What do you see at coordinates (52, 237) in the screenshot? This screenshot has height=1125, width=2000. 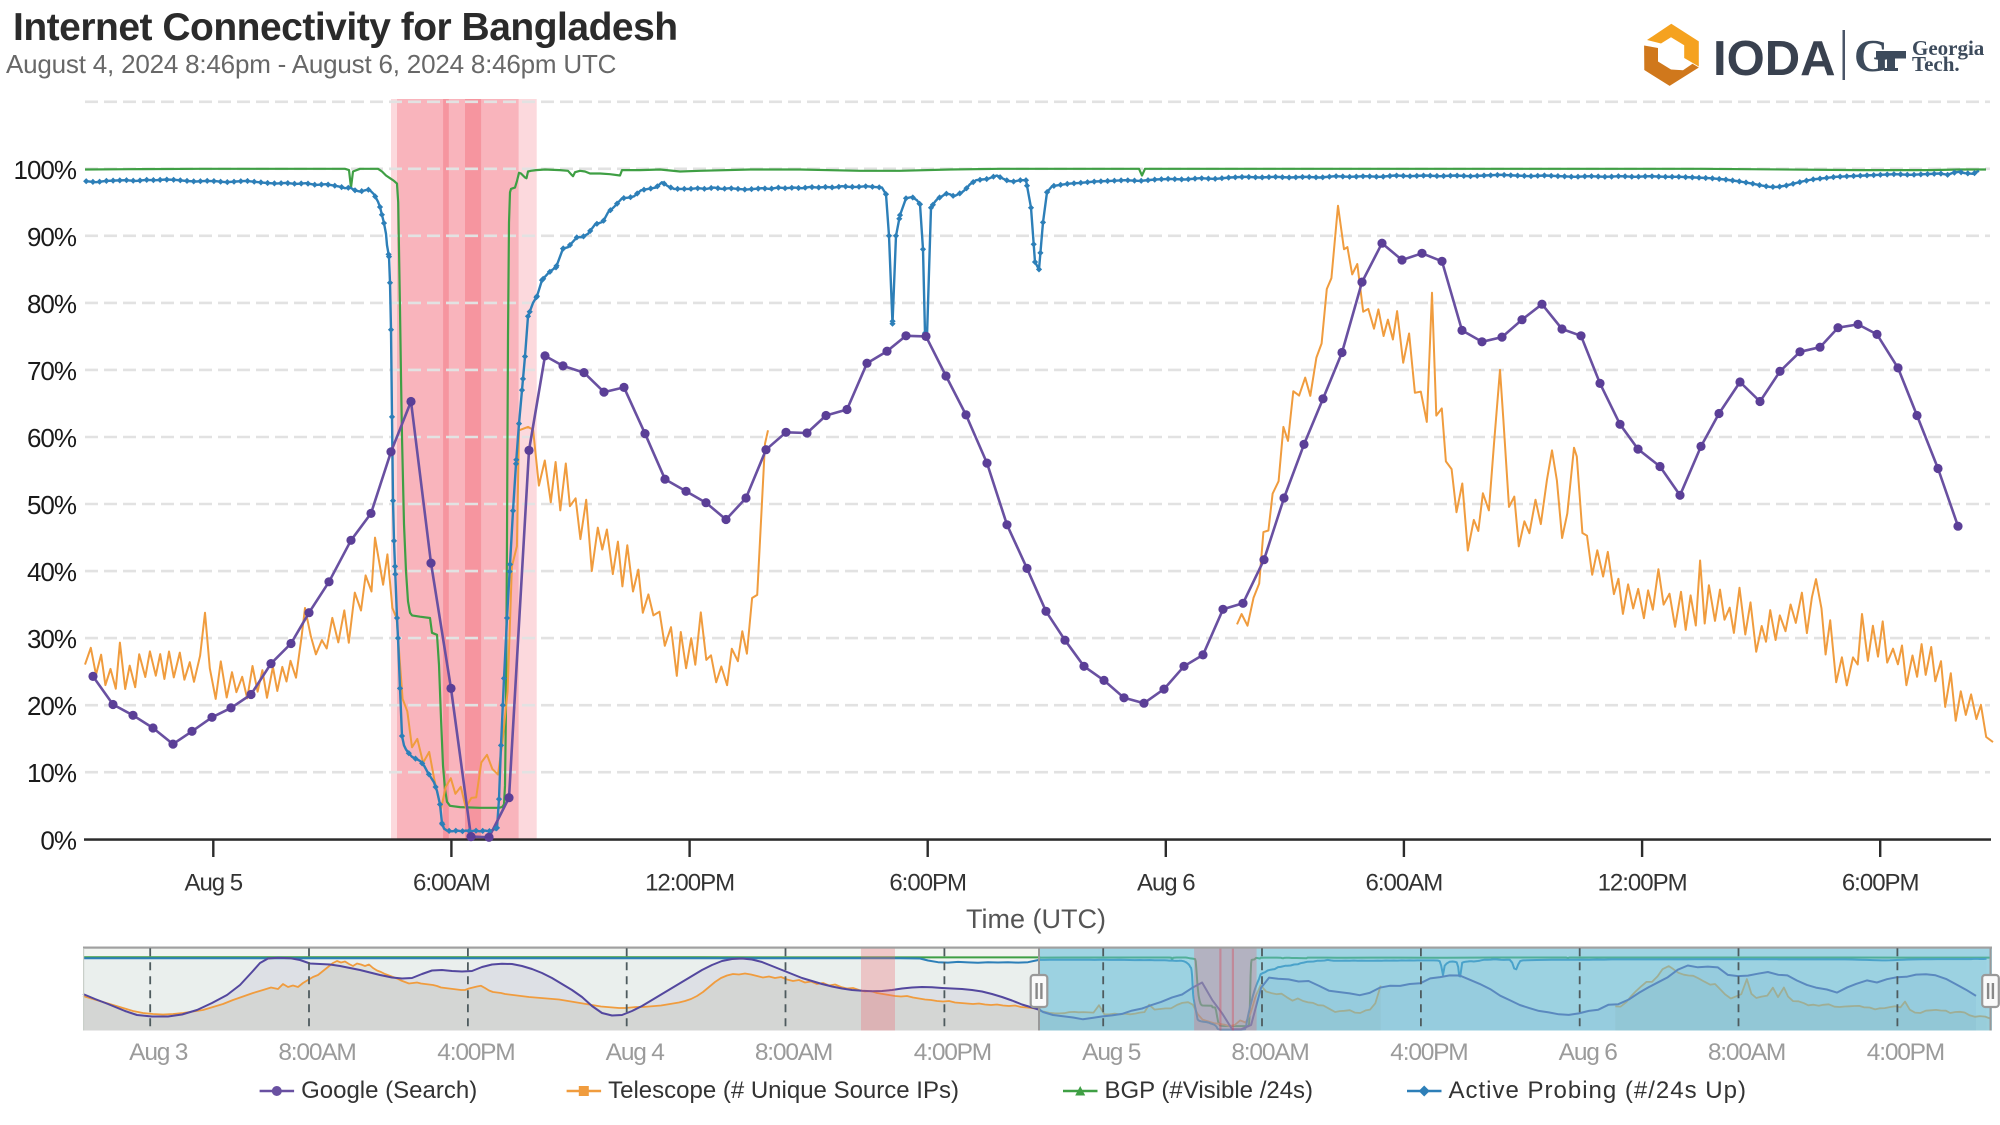 I see `svg-text: 90%` at bounding box center [52, 237].